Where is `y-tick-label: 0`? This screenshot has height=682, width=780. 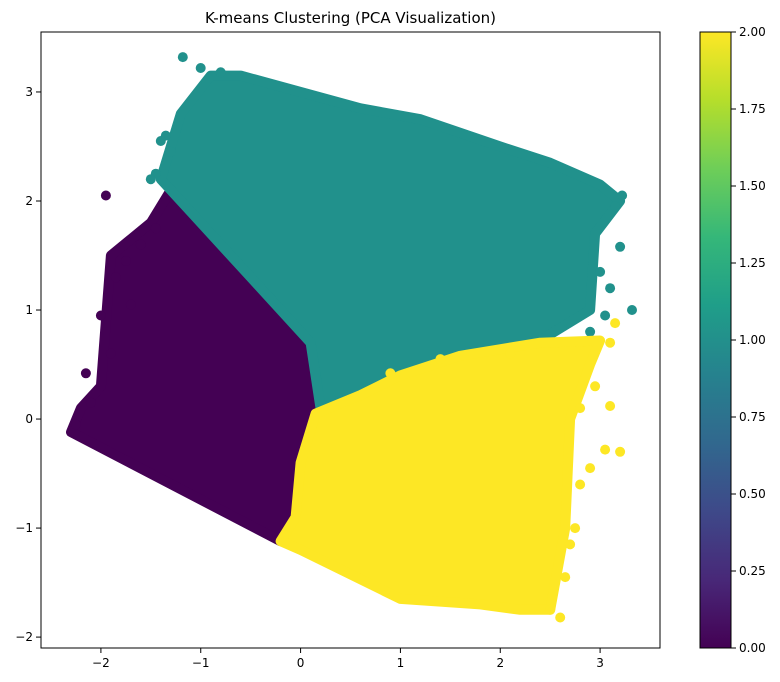 y-tick-label: 0 is located at coordinates (29, 419).